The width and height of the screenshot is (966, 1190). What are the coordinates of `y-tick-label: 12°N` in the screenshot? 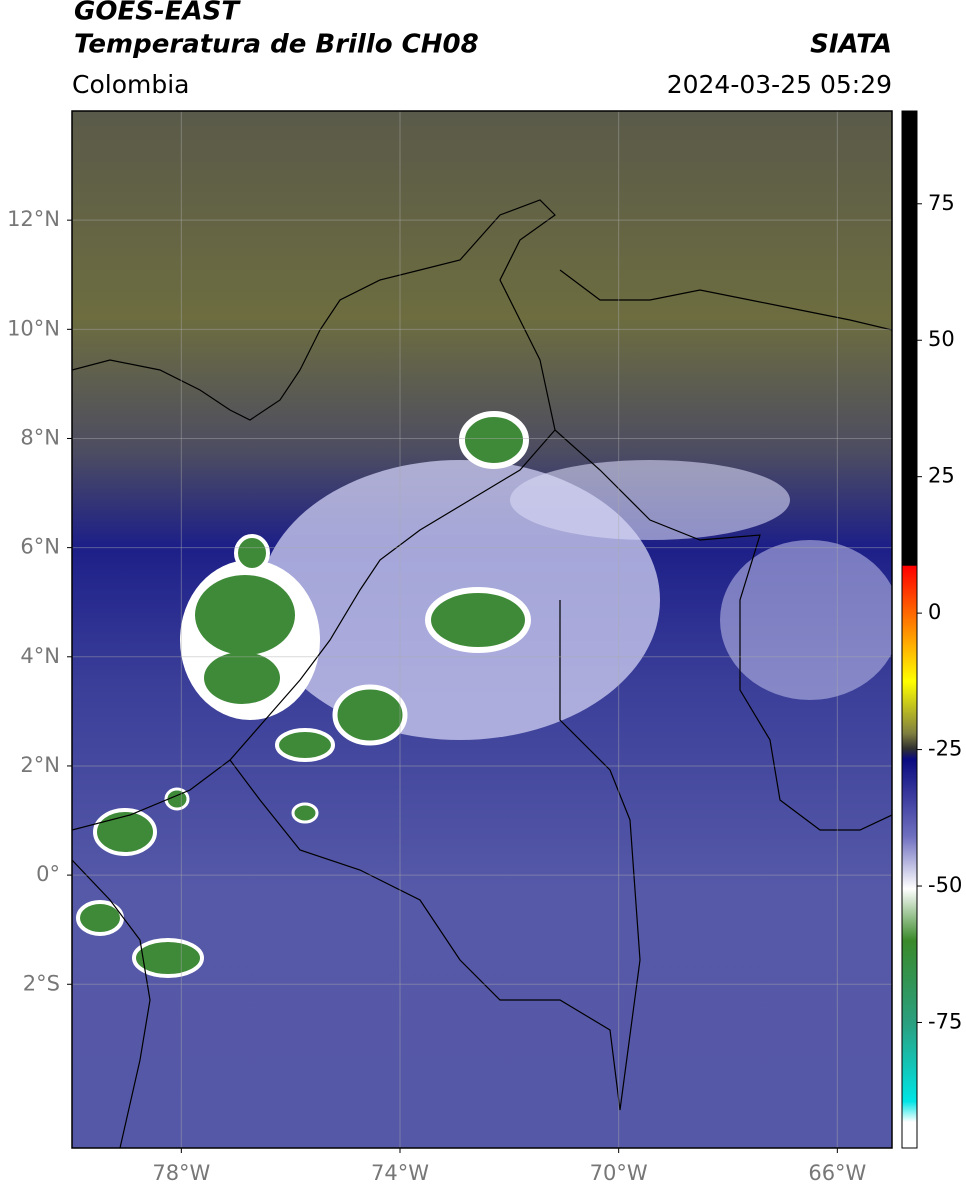 It's located at (33, 219).